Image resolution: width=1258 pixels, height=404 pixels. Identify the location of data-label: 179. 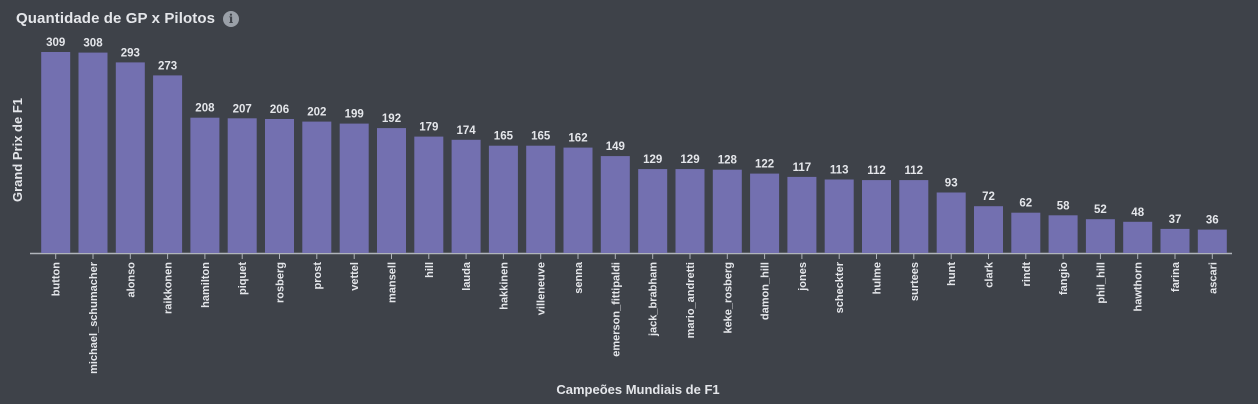
(428, 128).